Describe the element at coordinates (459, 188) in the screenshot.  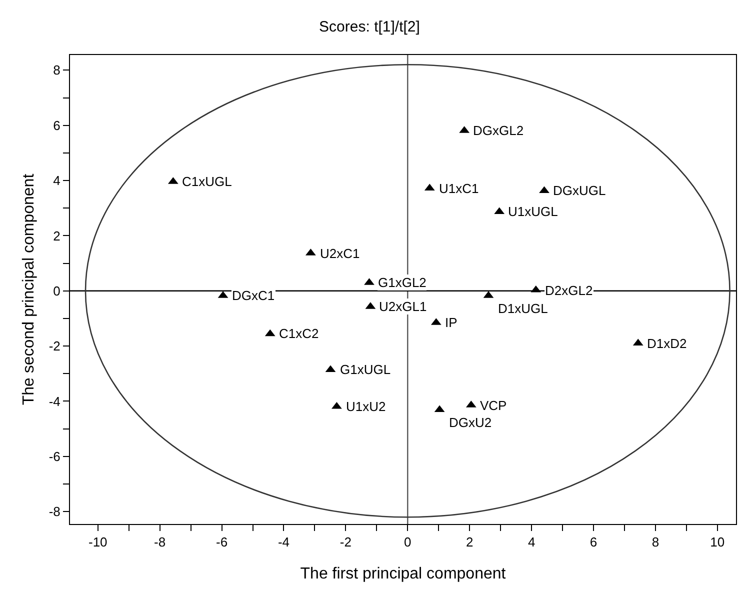
I see `data-label: U1xC1` at that location.